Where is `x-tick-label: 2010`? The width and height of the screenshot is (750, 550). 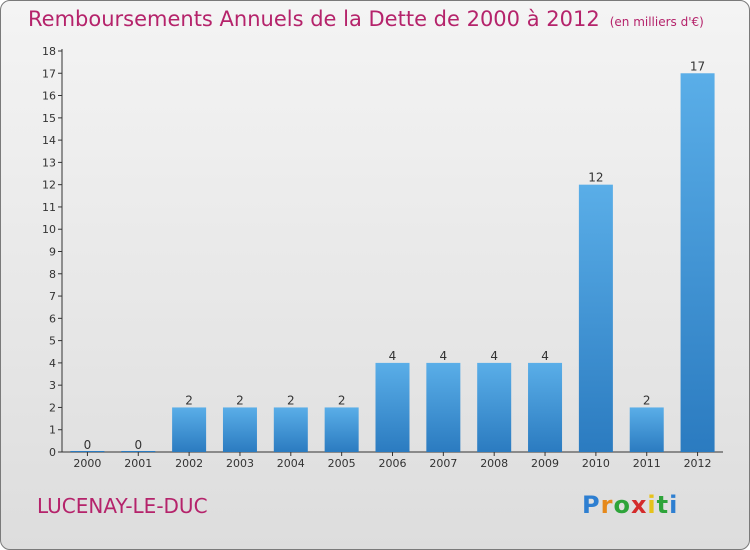 x-tick-label: 2010 is located at coordinates (596, 463).